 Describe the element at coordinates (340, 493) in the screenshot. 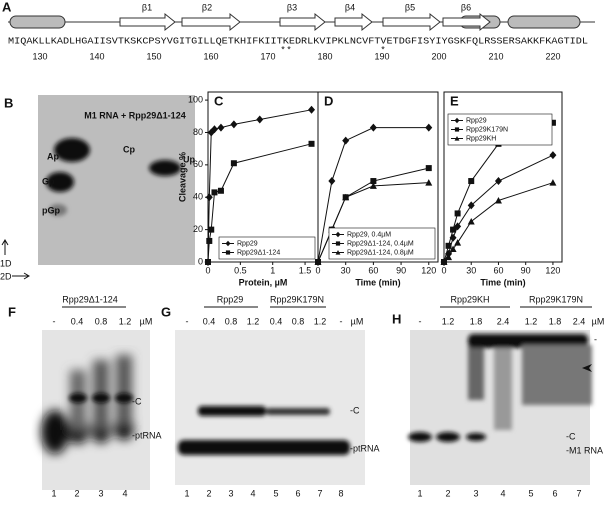

I see `lane-number: 8` at that location.